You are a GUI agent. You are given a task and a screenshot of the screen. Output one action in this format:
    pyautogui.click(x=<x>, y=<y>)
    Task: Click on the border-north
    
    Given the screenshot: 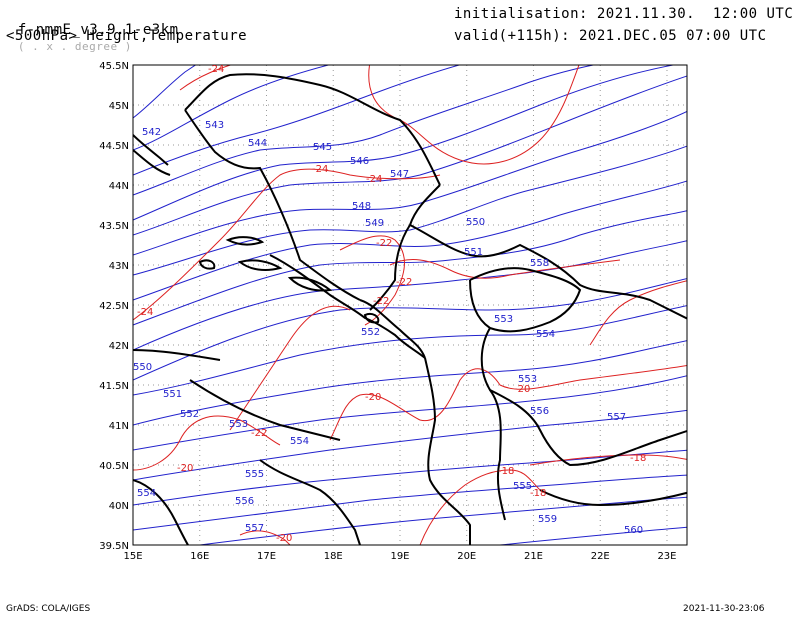 What is the action you would take?
    pyautogui.click(x=312, y=129)
    